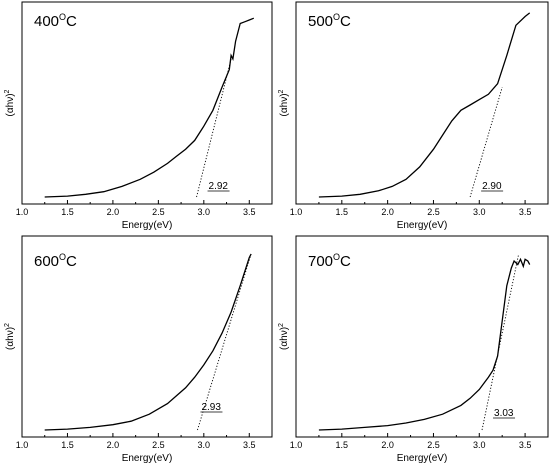 The width and height of the screenshot is (550, 467). What do you see at coordinates (46, 261) in the screenshot?
I see `panel-title-value: 600` at bounding box center [46, 261].